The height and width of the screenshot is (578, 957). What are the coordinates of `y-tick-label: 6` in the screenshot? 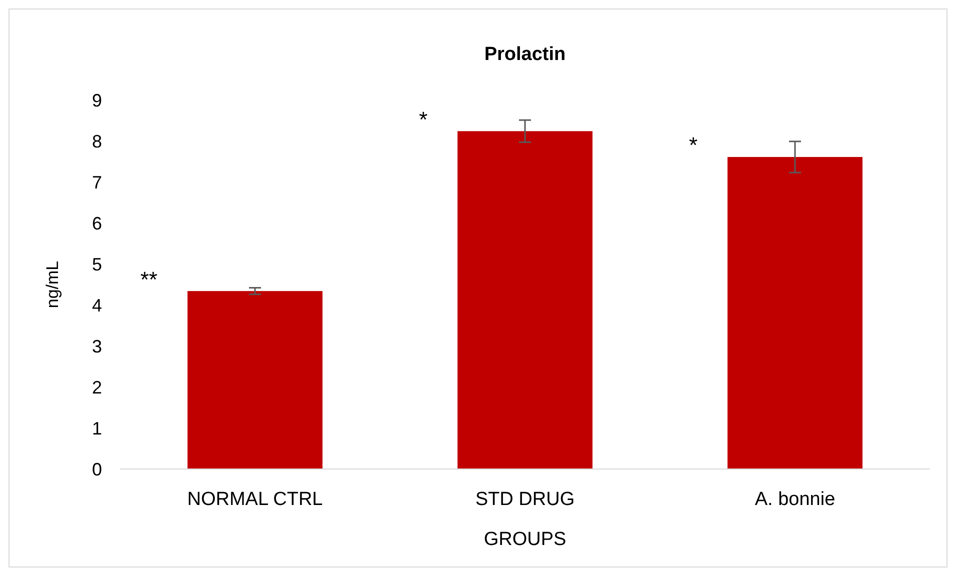 It's located at (97, 223).